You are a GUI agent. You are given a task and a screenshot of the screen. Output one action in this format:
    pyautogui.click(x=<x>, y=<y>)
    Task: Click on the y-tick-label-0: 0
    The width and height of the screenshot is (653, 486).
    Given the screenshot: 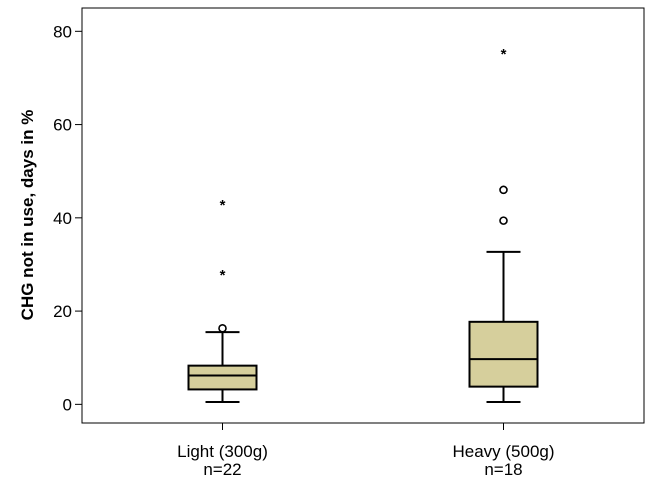 What is the action you would take?
    pyautogui.click(x=67, y=404)
    